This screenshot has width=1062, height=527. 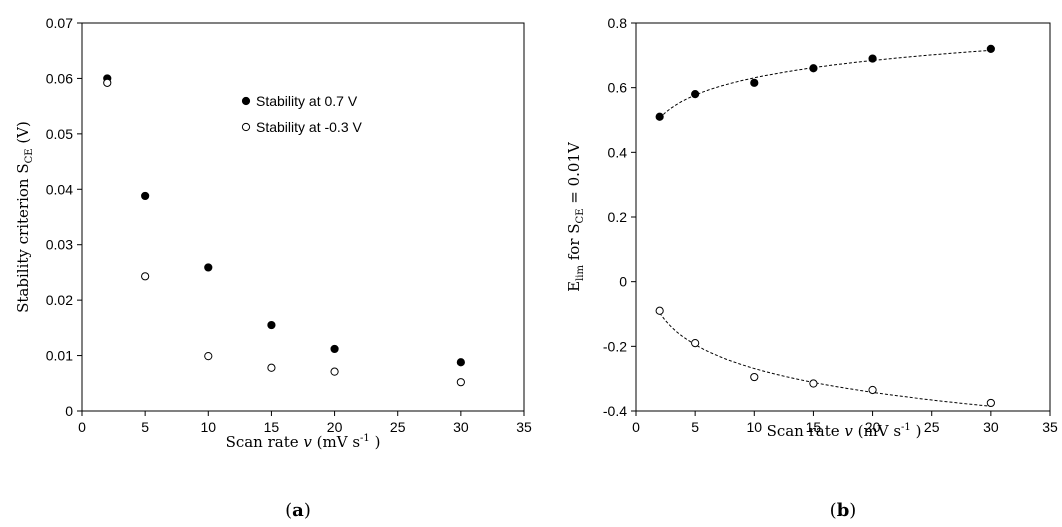 I want to click on x-axis-b: 0 5 10 15 20 25 30 35, so click(x=845, y=423).